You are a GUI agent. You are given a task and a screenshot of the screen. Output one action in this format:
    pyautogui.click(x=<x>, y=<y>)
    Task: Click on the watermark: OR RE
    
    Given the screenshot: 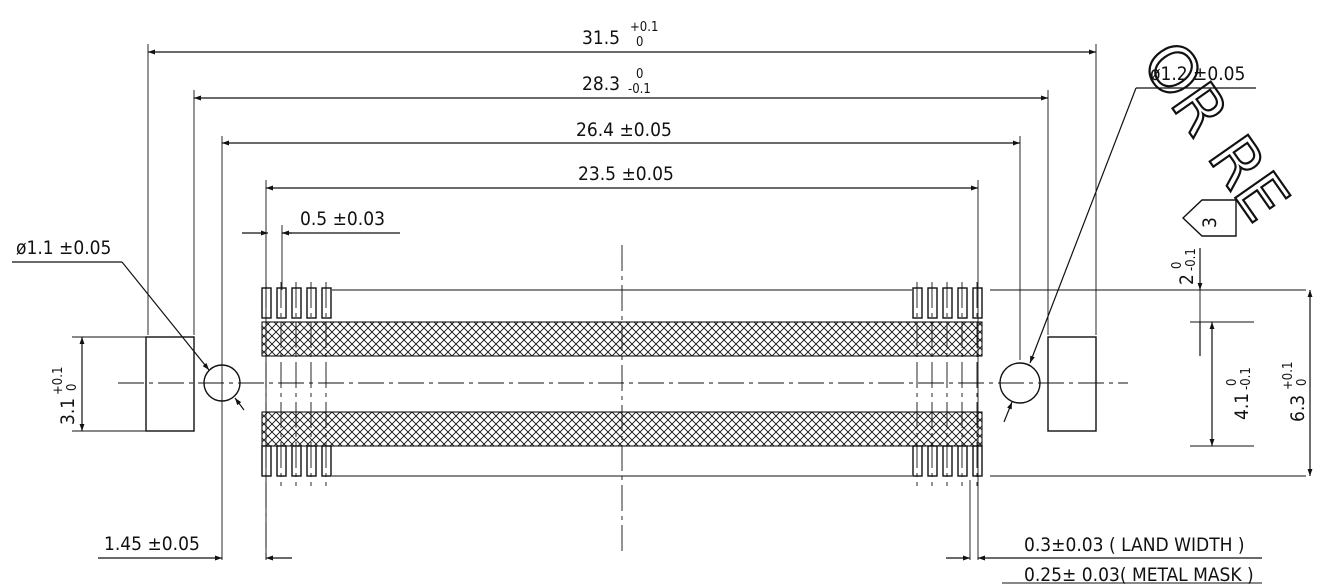 What is the action you would take?
    pyautogui.click(x=1215, y=132)
    